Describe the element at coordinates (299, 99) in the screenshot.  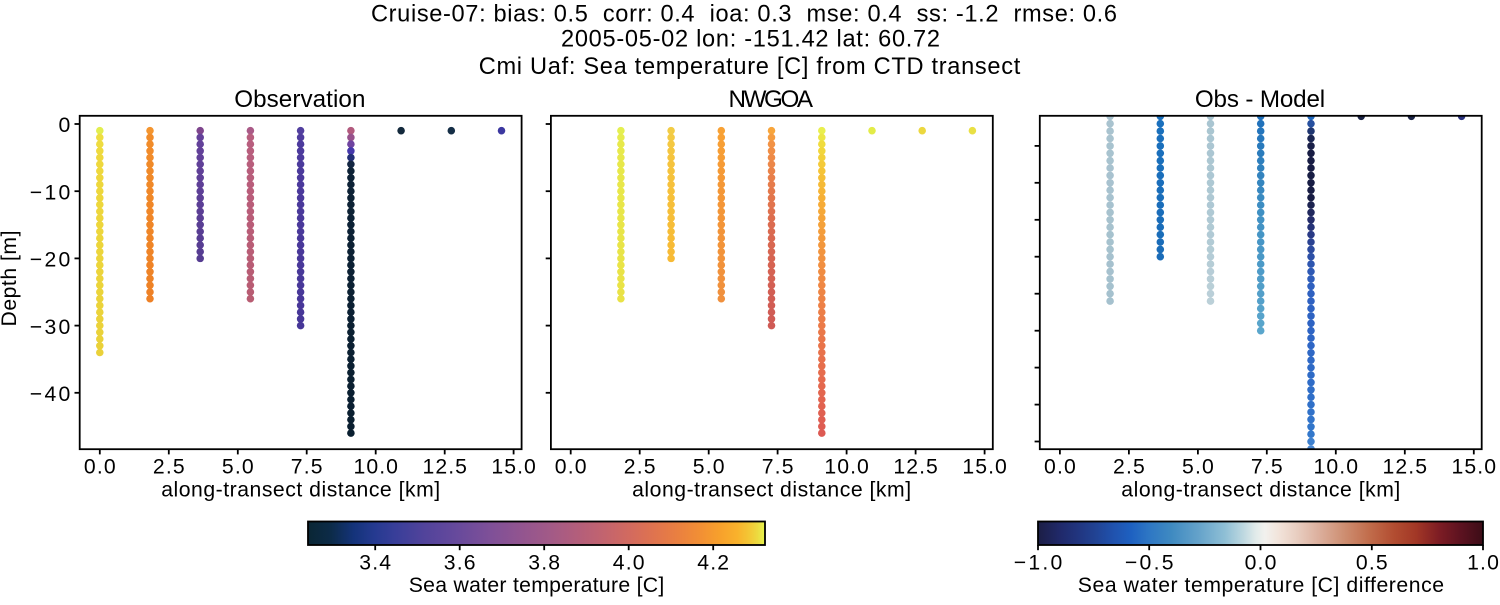
I see `svg-text: Observation` at that location.